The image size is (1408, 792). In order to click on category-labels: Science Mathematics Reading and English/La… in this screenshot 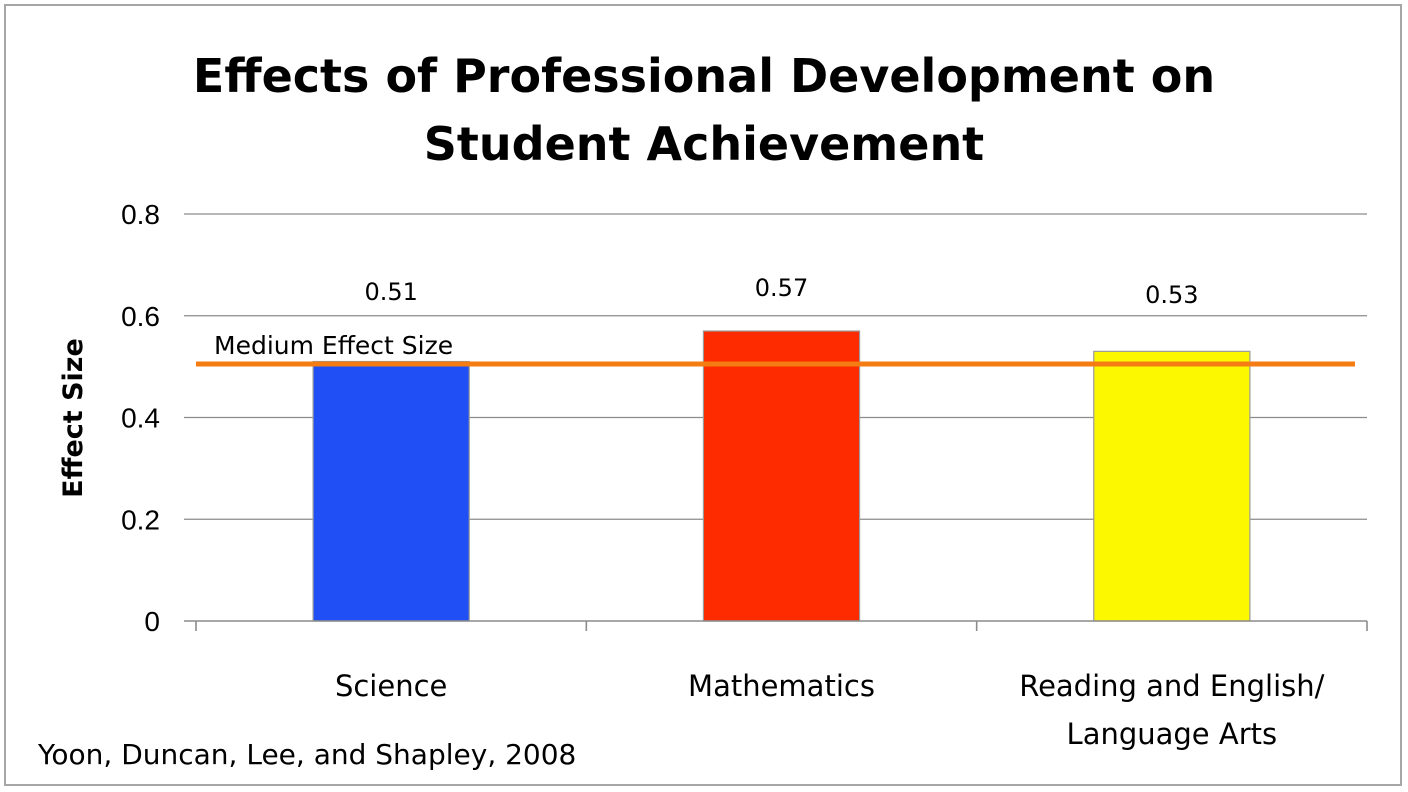, I will do `click(830, 710)`.